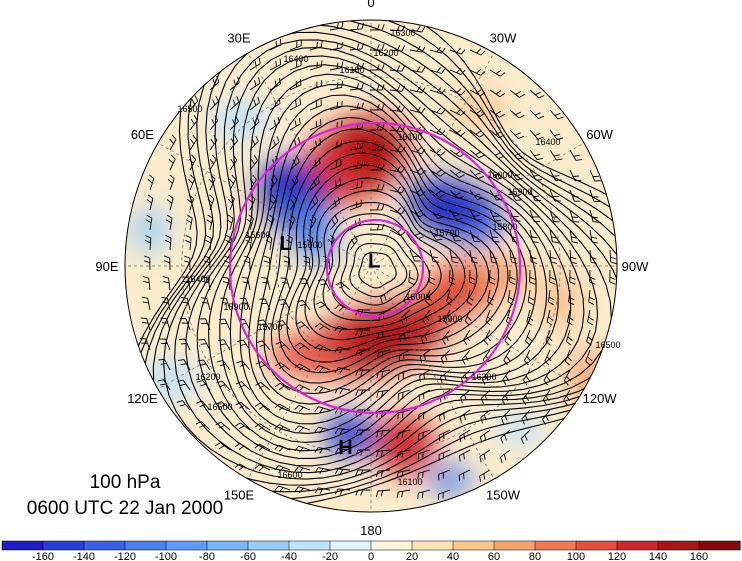  What do you see at coordinates (142, 398) in the screenshot?
I see `longitude-label: 120E` at bounding box center [142, 398].